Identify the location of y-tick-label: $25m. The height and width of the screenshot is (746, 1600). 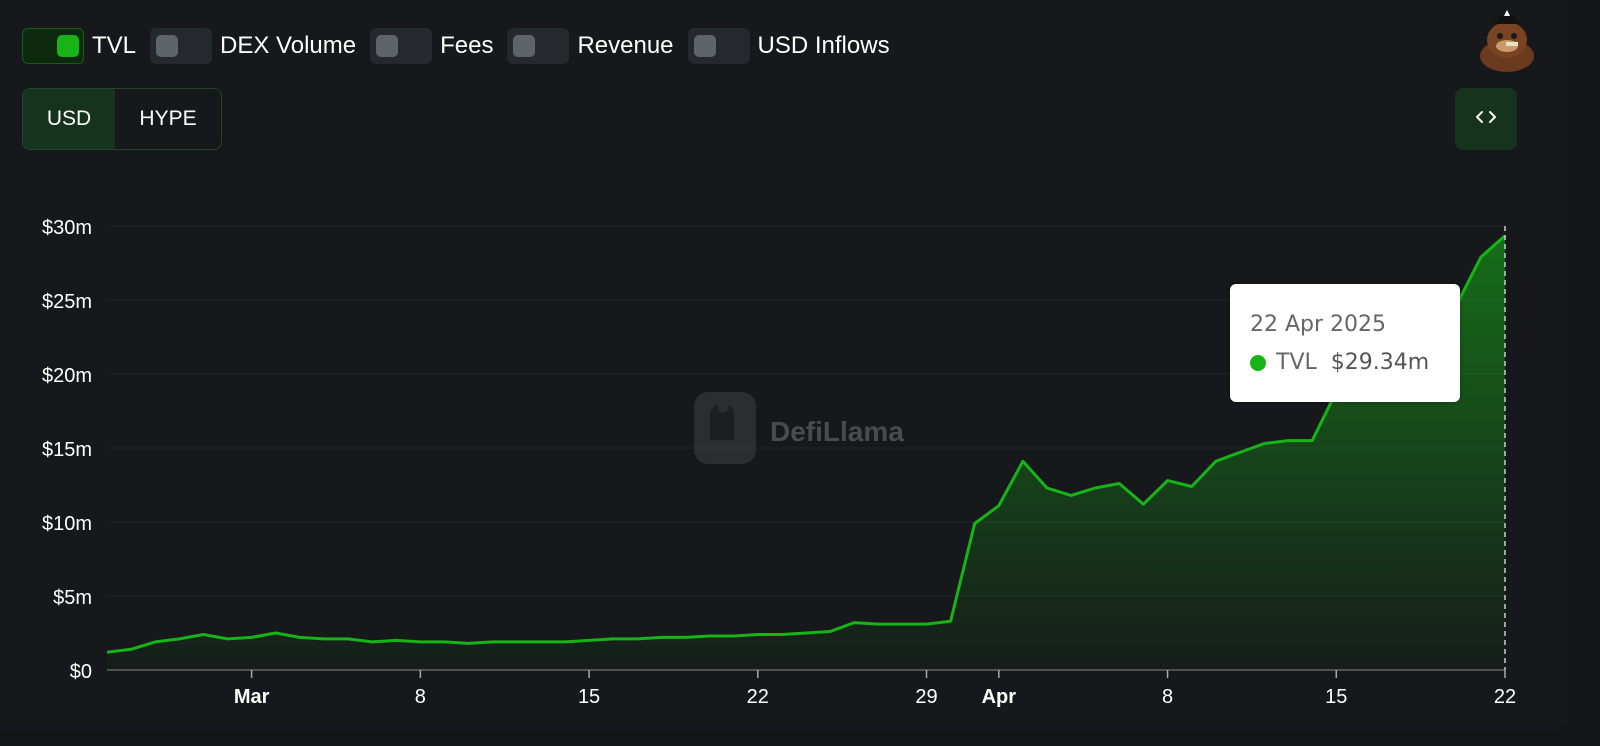
(67, 302).